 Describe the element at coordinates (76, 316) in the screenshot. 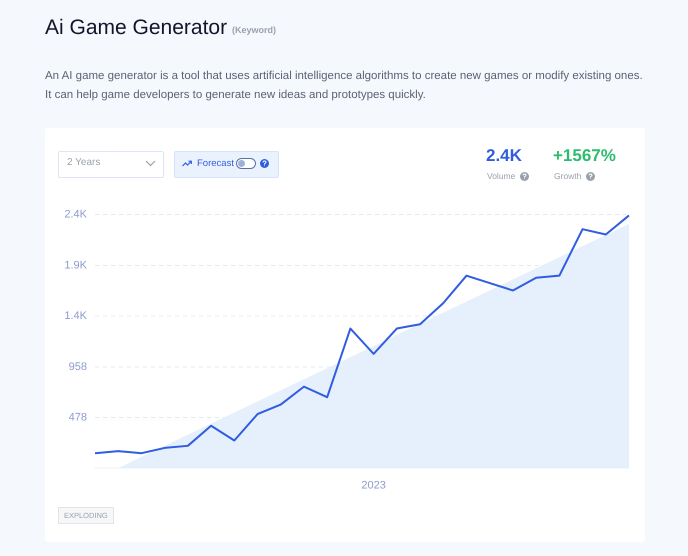

I see `y-tick-label: 1.4K` at that location.